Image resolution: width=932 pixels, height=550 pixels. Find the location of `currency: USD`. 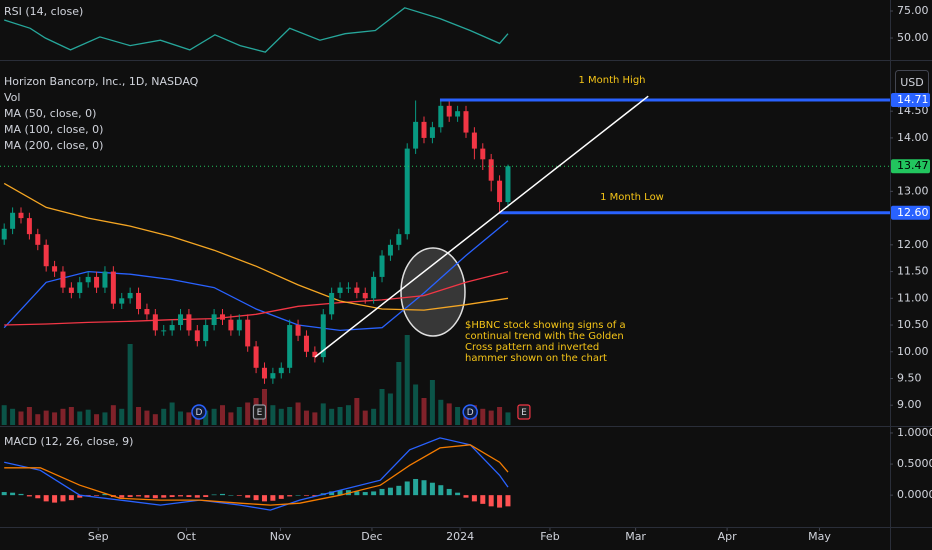

currency: USD is located at coordinates (912, 82).